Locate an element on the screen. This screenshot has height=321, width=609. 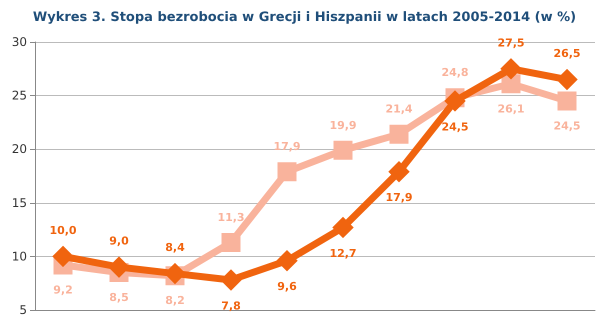
data-label: 9,6 is located at coordinates (287, 287).